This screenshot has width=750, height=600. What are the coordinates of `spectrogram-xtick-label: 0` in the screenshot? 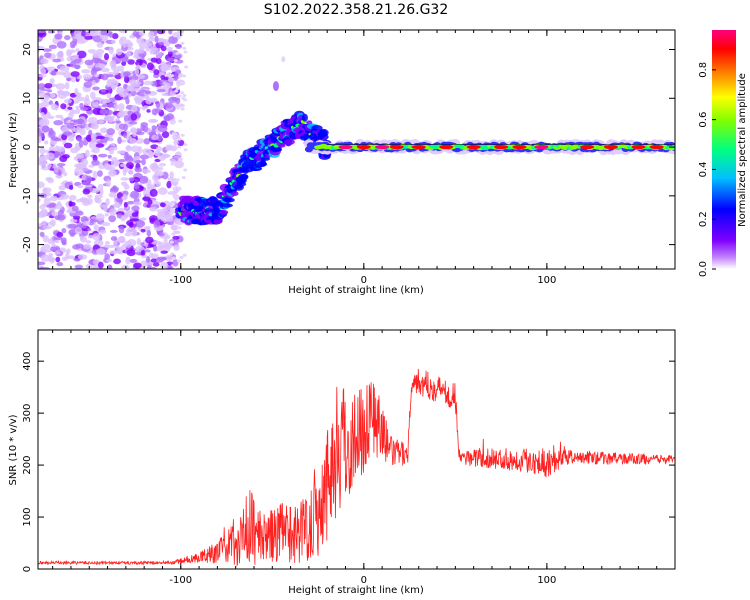 It's located at (364, 280).